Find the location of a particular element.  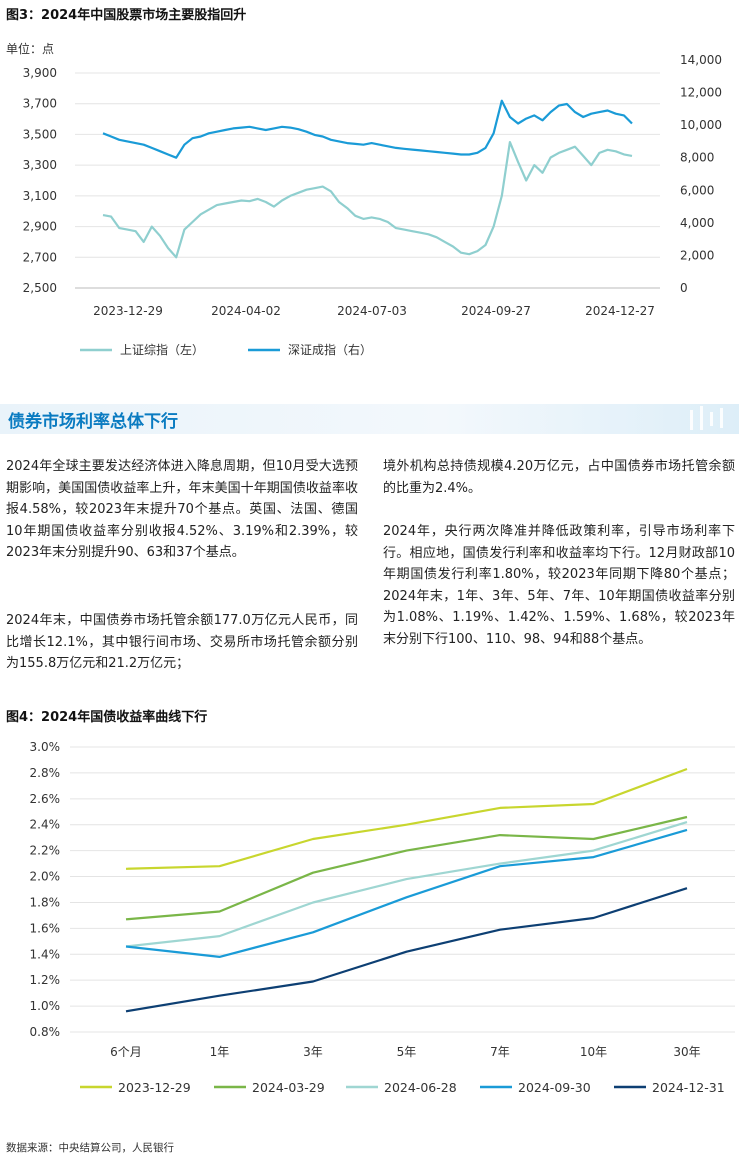

chart-decoration-icon is located at coordinates (706, 418).